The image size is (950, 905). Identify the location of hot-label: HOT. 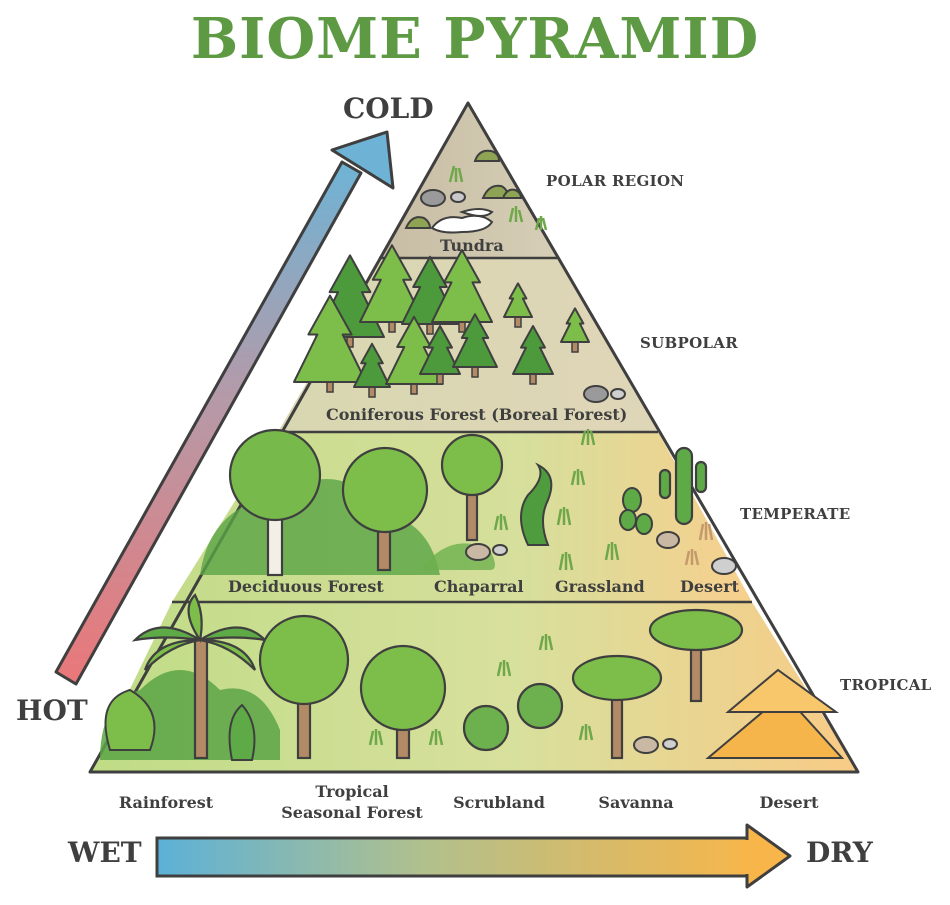
(52, 710).